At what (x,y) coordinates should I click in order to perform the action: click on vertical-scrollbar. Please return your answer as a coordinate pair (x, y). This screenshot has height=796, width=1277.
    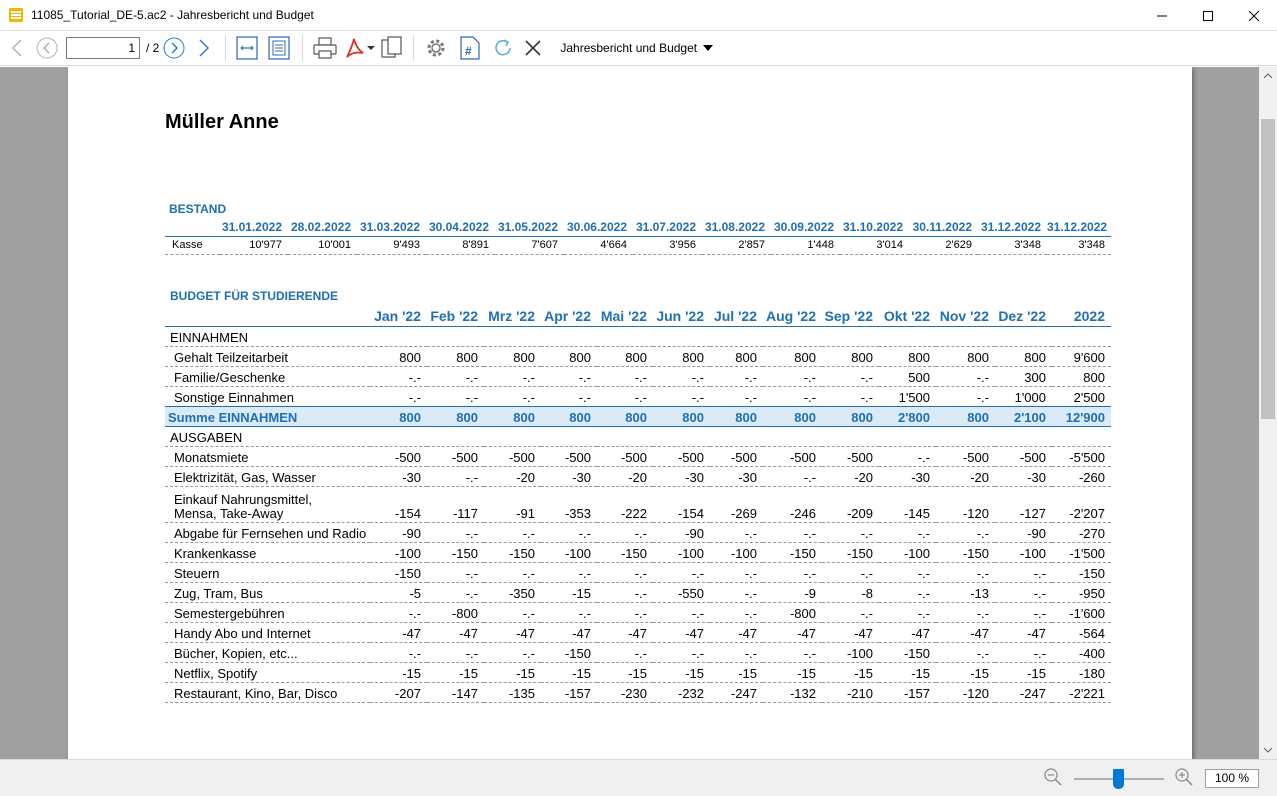
    Looking at the image, I should click on (1268, 413).